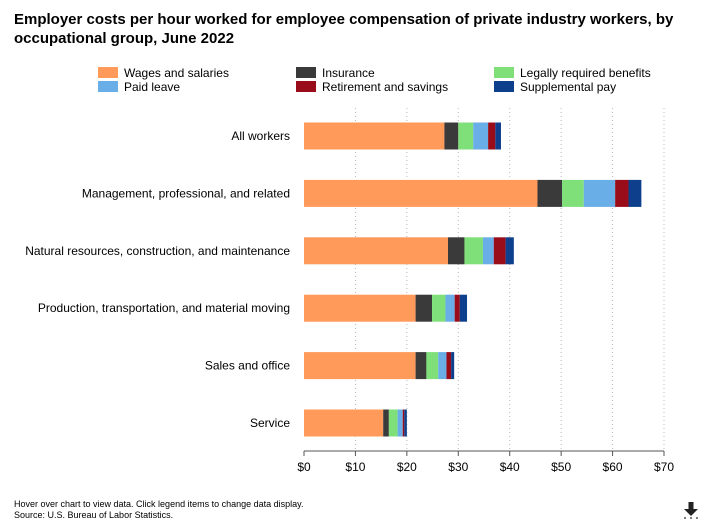 The height and width of the screenshot is (524, 709). I want to click on x-axis-ticks: $0 $10 $20 $30 $40 $50 $60 $70, so click(485, 462).